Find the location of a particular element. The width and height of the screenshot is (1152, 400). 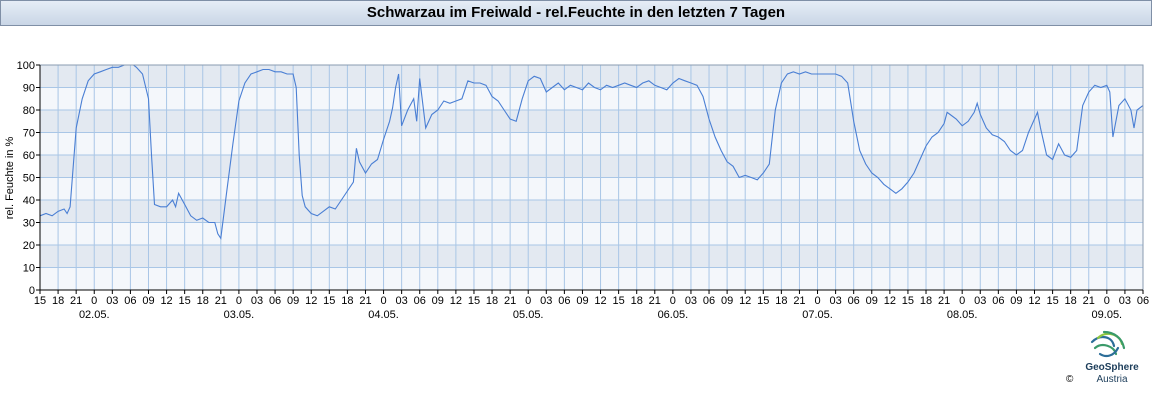

date-label: 07.05. is located at coordinates (817, 315).